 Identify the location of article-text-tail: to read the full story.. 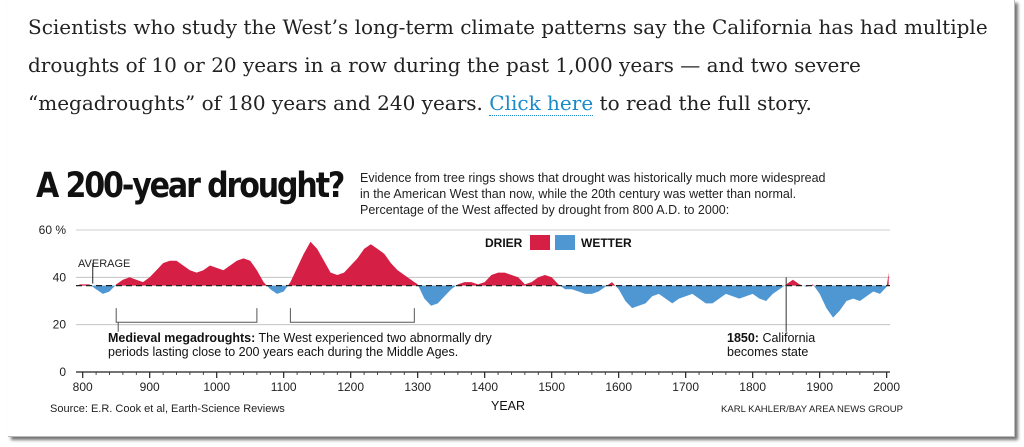
(702, 103).